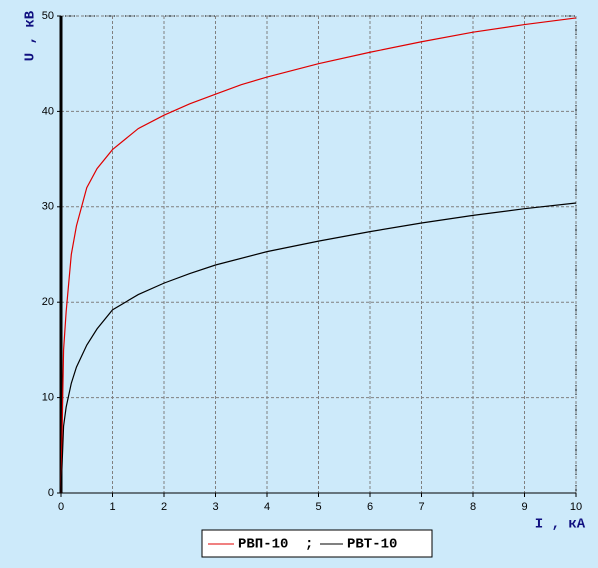 Image resolution: width=598 pixels, height=568 pixels. Describe the element at coordinates (263, 545) in the screenshot. I see `legend-label: РВП-10` at that location.